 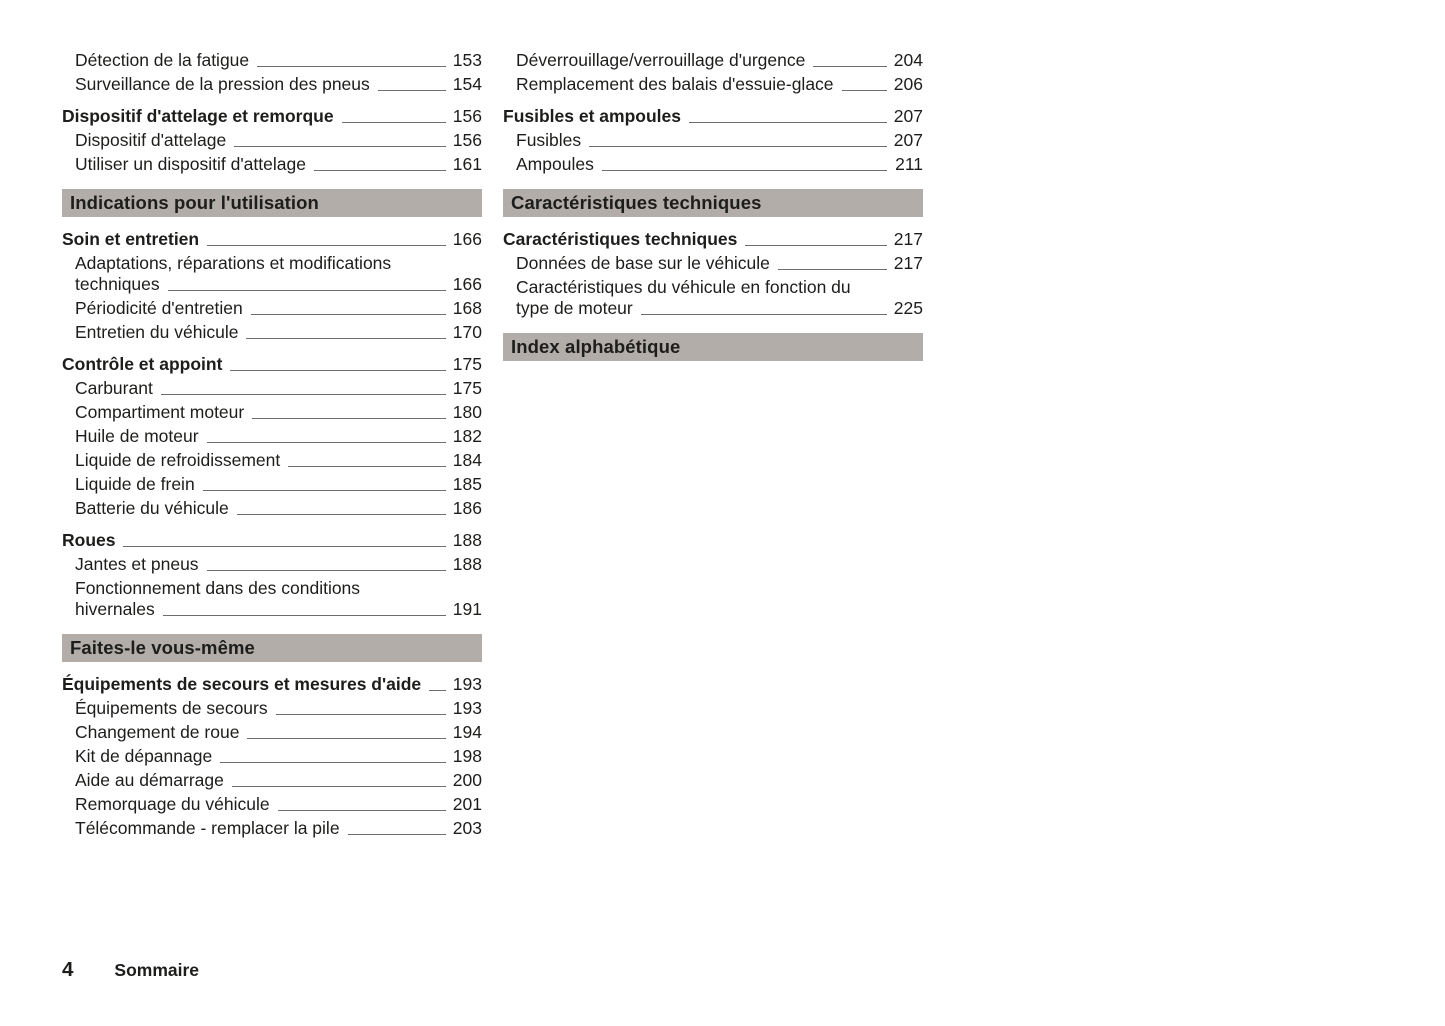 I want to click on toc-entry-label: Utiliser un dispositif d'attelage, so click(x=190, y=164).